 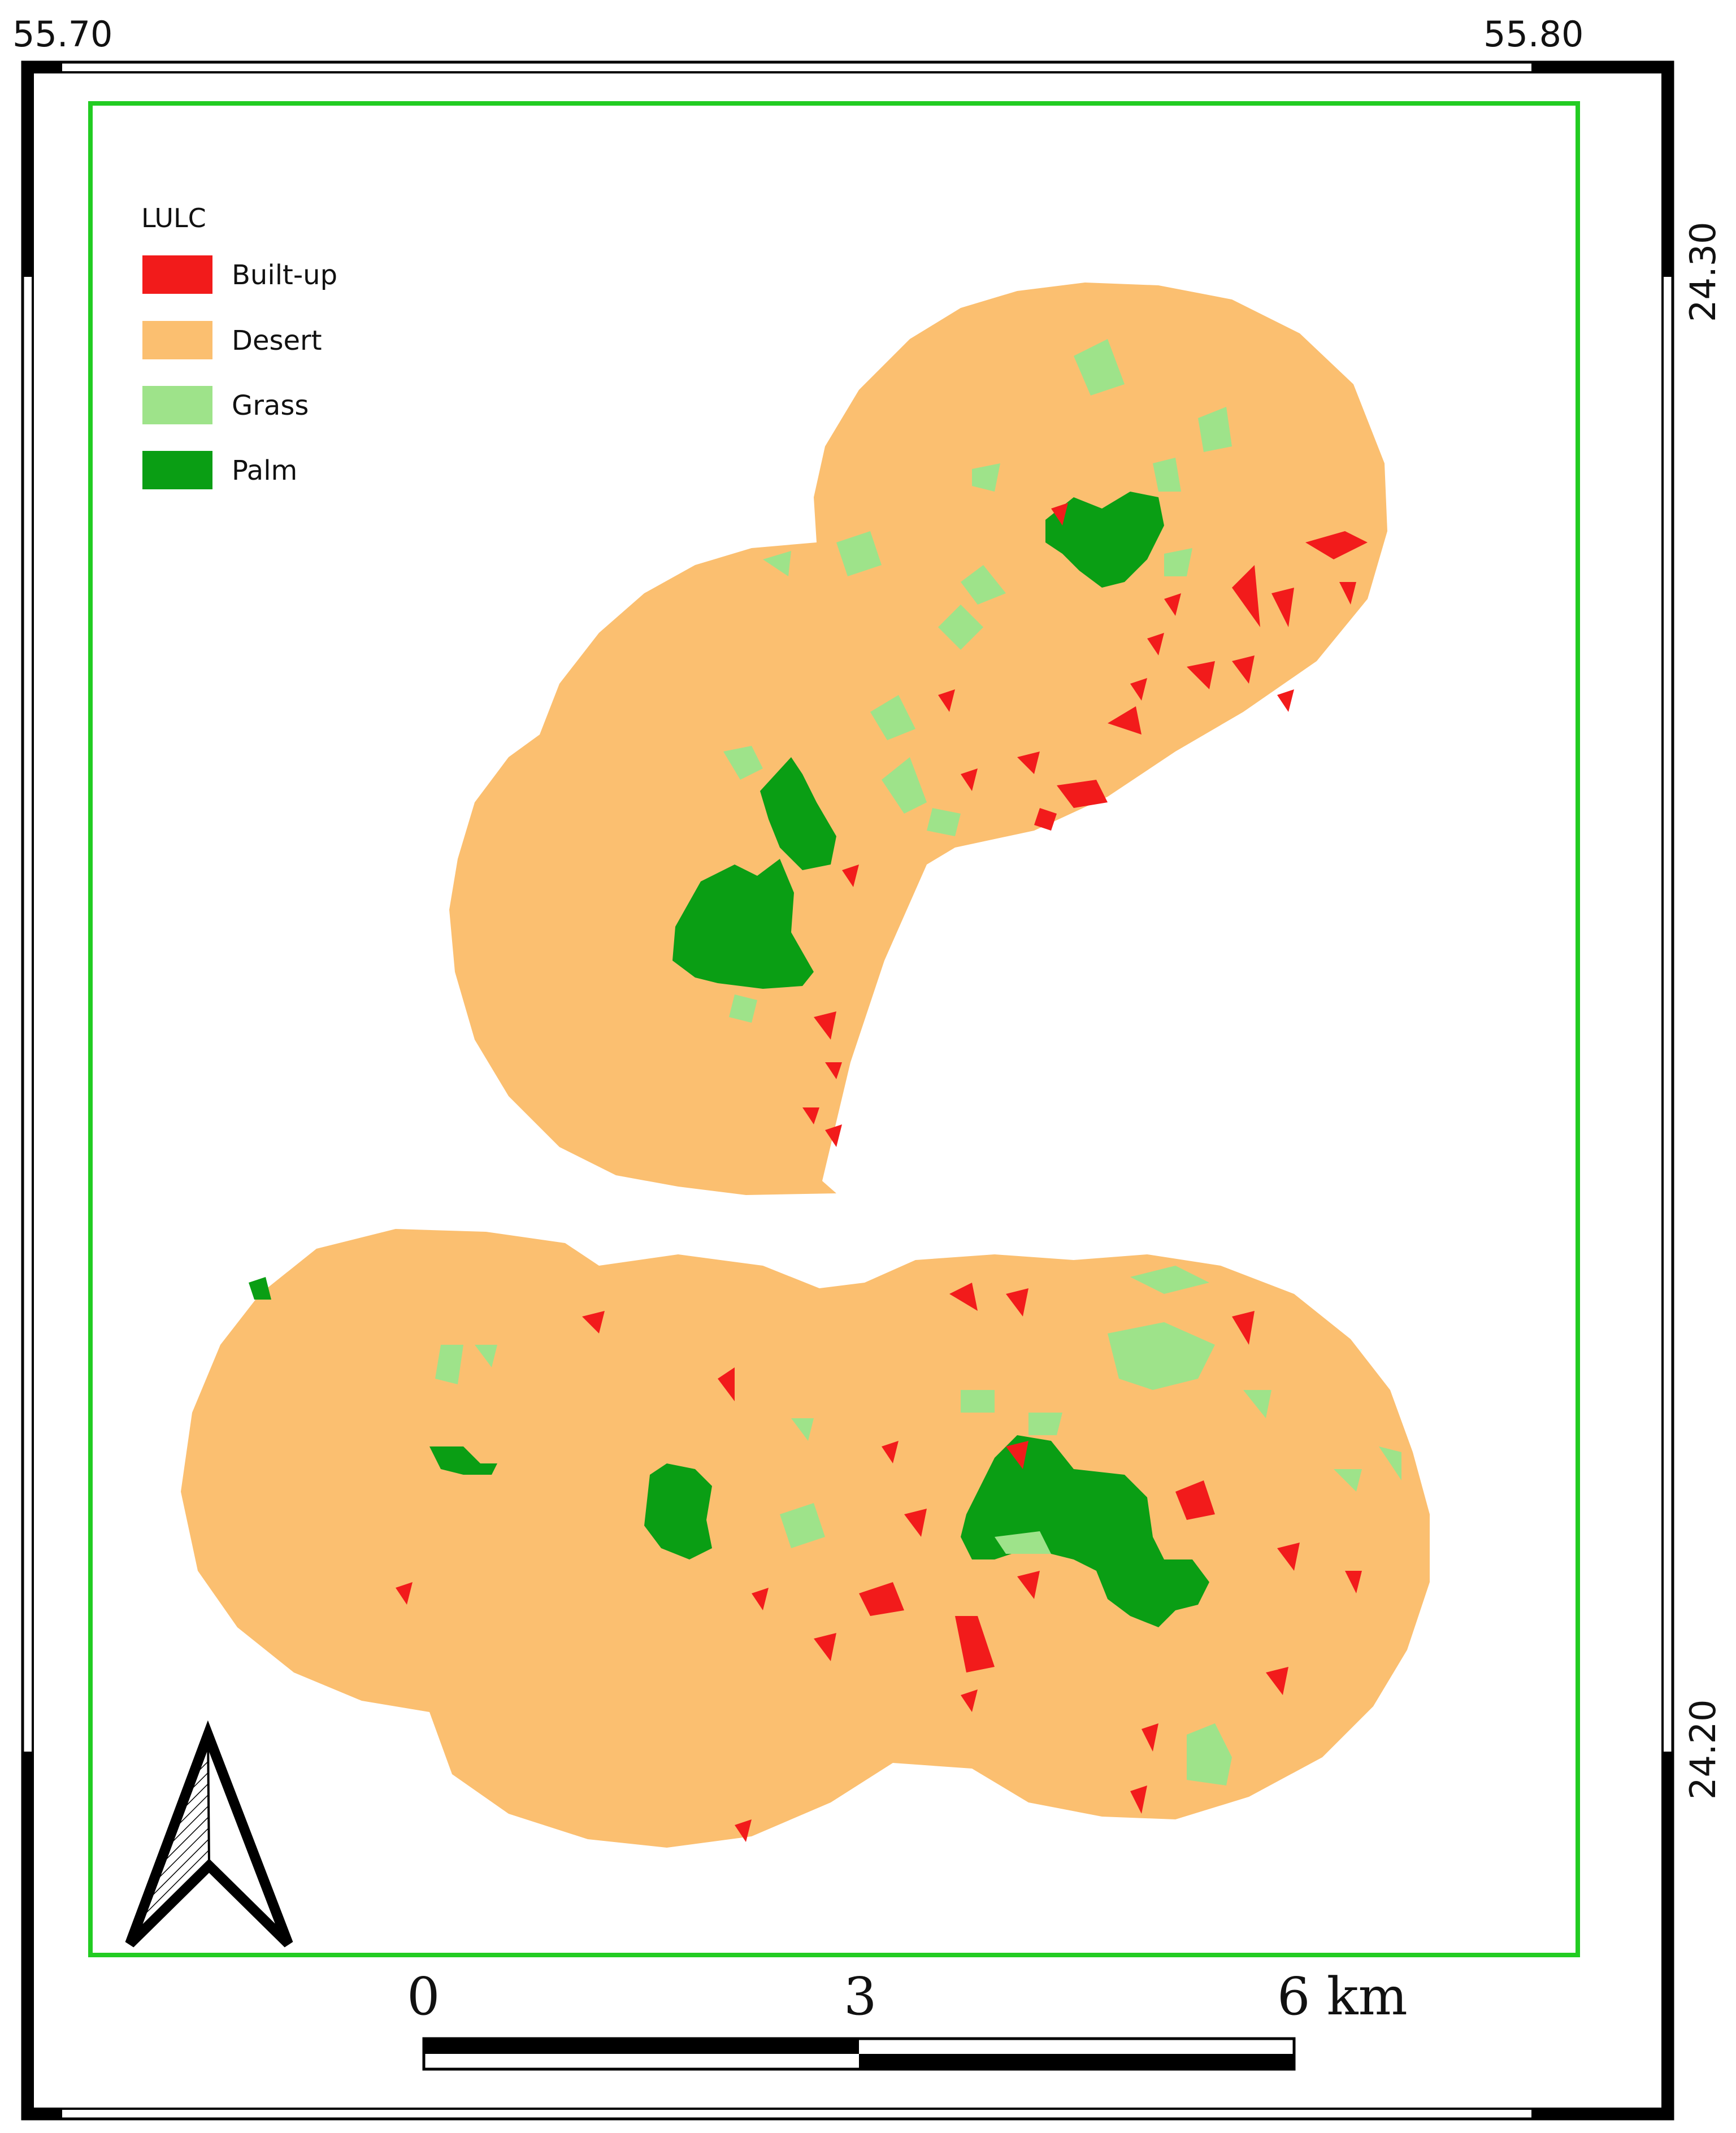 What do you see at coordinates (907, 2018) in the screenshot?
I see `scale-bar: 0 3 6 km` at bounding box center [907, 2018].